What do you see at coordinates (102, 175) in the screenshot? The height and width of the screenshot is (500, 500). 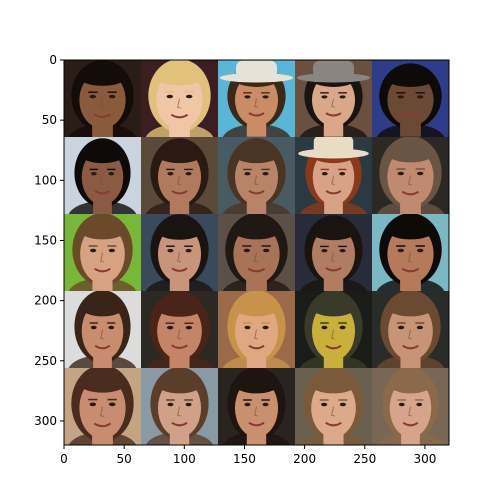 I see `face-tile-woman-black-hair` at bounding box center [102, 175].